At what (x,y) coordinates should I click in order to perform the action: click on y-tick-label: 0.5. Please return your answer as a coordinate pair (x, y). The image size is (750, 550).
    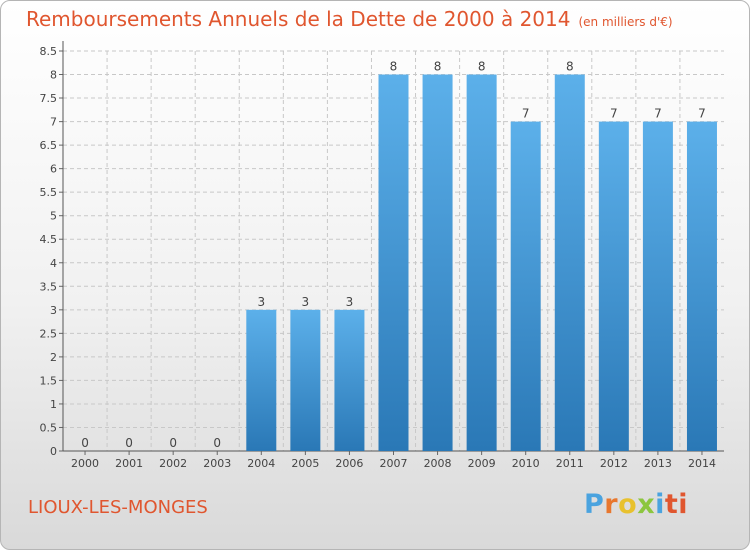
    Looking at the image, I should click on (49, 427).